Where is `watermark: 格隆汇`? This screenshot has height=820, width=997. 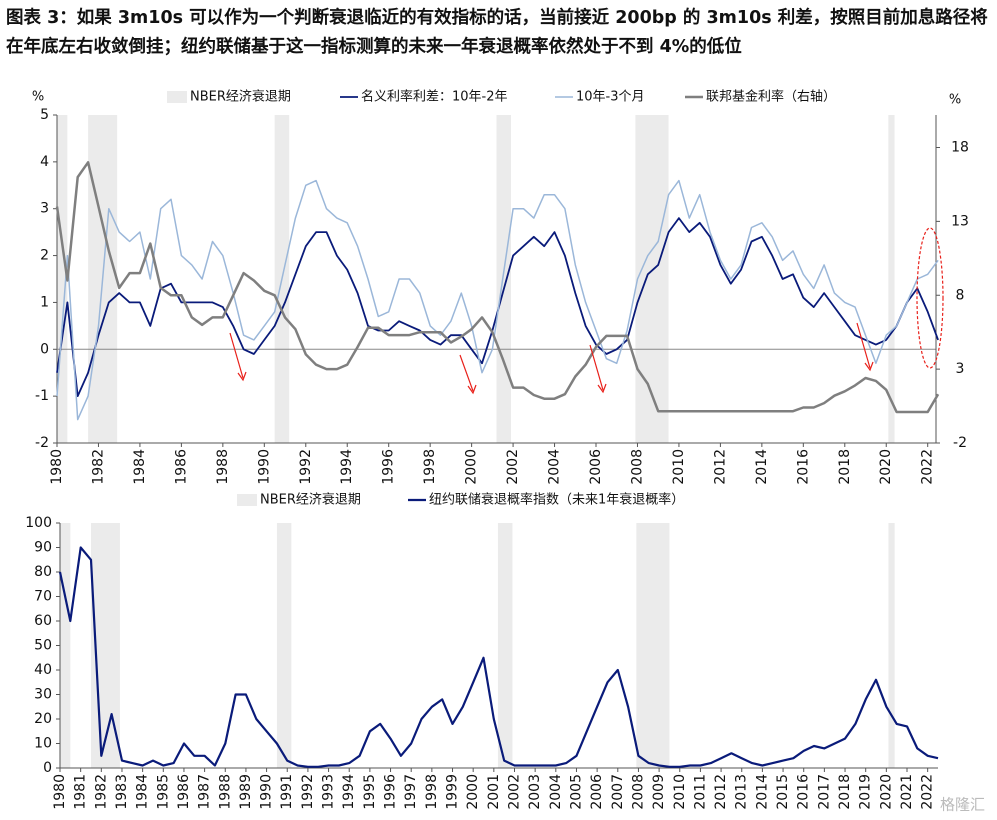 watermark: 格隆汇 is located at coordinates (962, 805).